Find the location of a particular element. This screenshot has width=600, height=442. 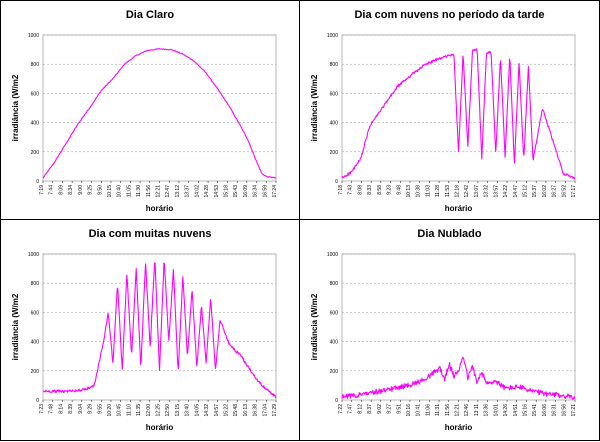

x-tick-label: 10:20 is located at coordinates (110, 410).